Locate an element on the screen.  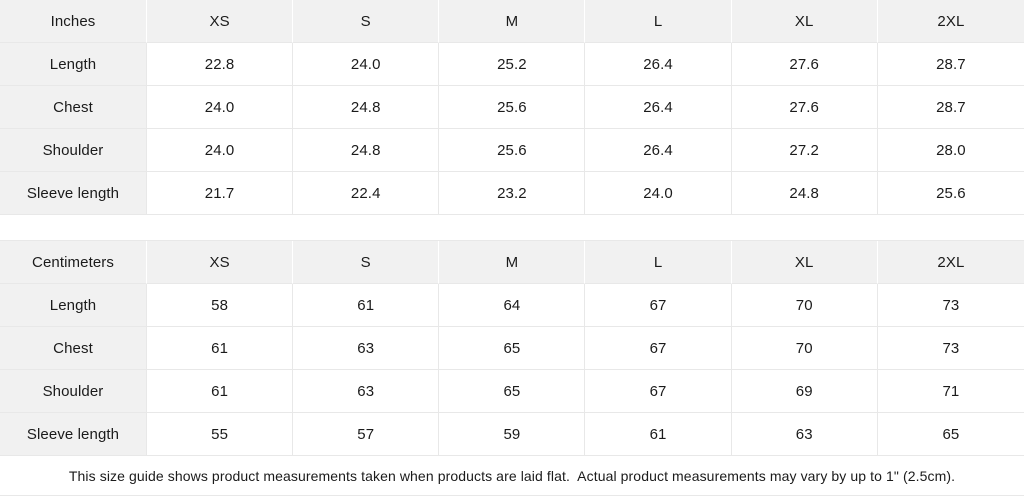
measurement-row: Length 22.8 24.0 25.2 26.4 27.6 28.7 is located at coordinates (512, 64).